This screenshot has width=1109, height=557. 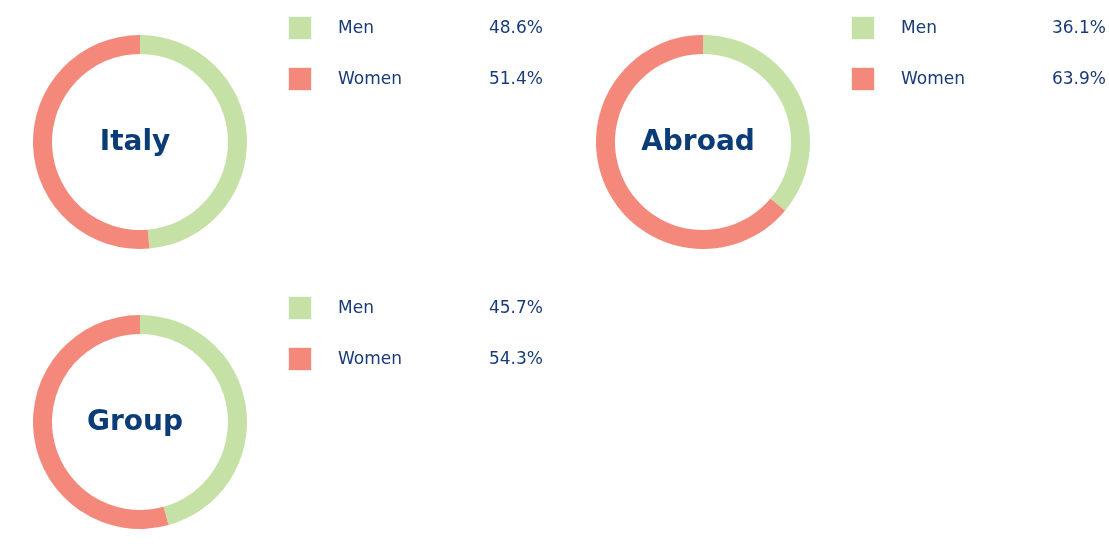 I want to click on data-label: 45.7%, so click(x=515, y=307).